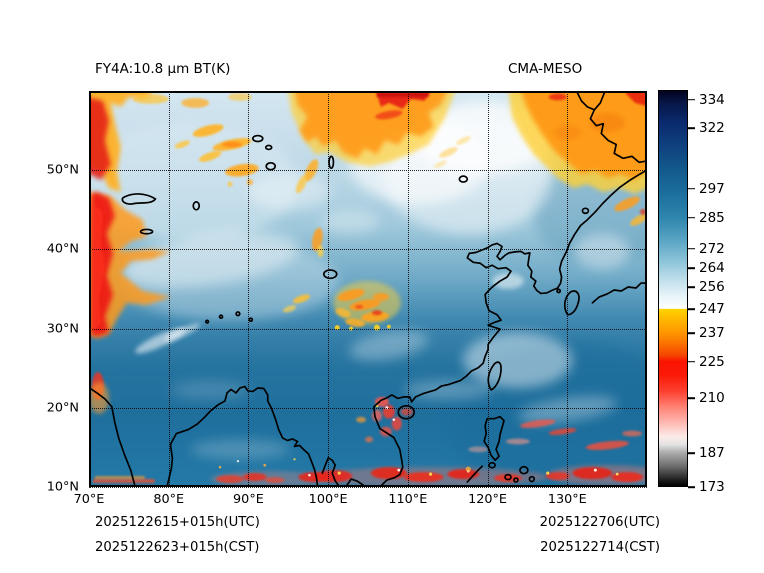 This screenshot has height=573, width=764. Describe the element at coordinates (328, 499) in the screenshot. I see `x-tick-label: 100°E` at that location.